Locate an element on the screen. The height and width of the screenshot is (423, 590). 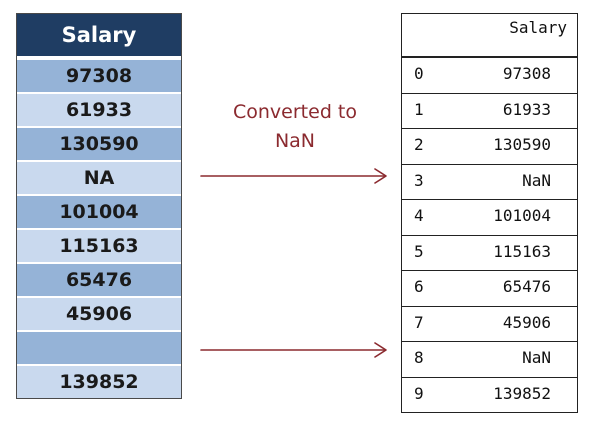
row-index: 1 is located at coordinates (419, 109).